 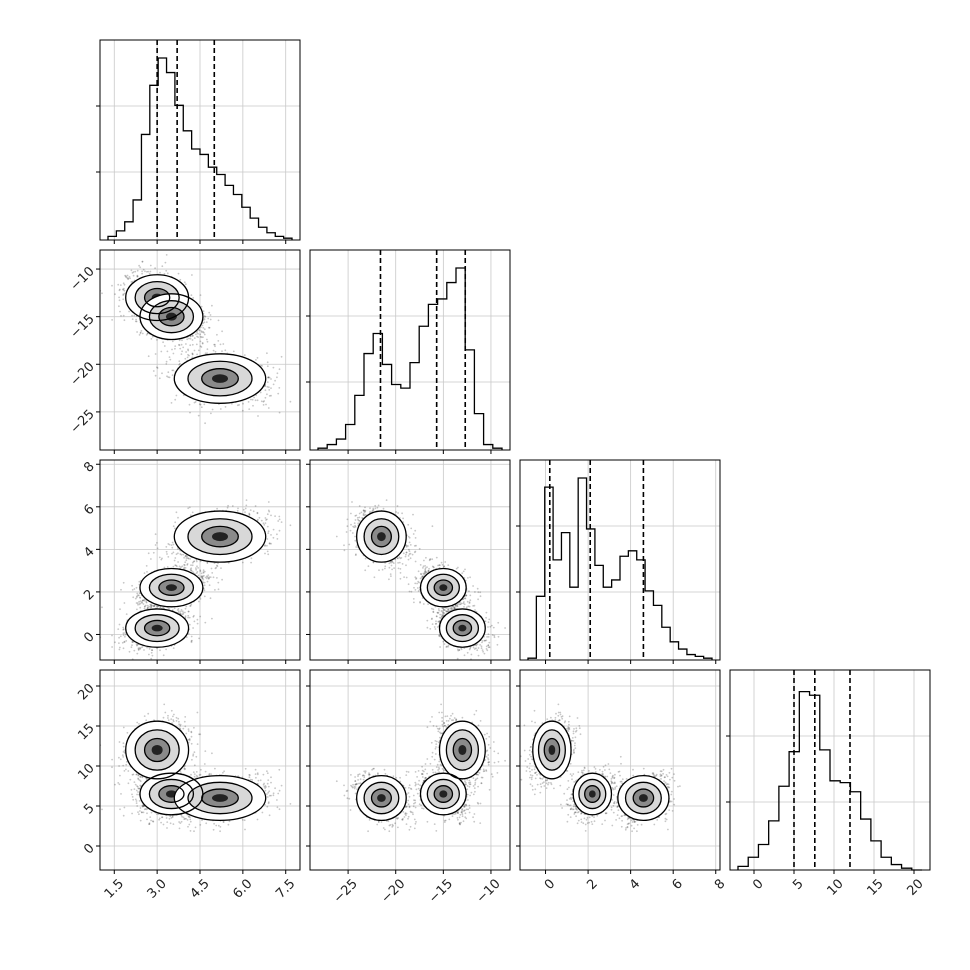 I want to click on panel-3-3: 0 5 10 15 20, so click(x=828, y=784).